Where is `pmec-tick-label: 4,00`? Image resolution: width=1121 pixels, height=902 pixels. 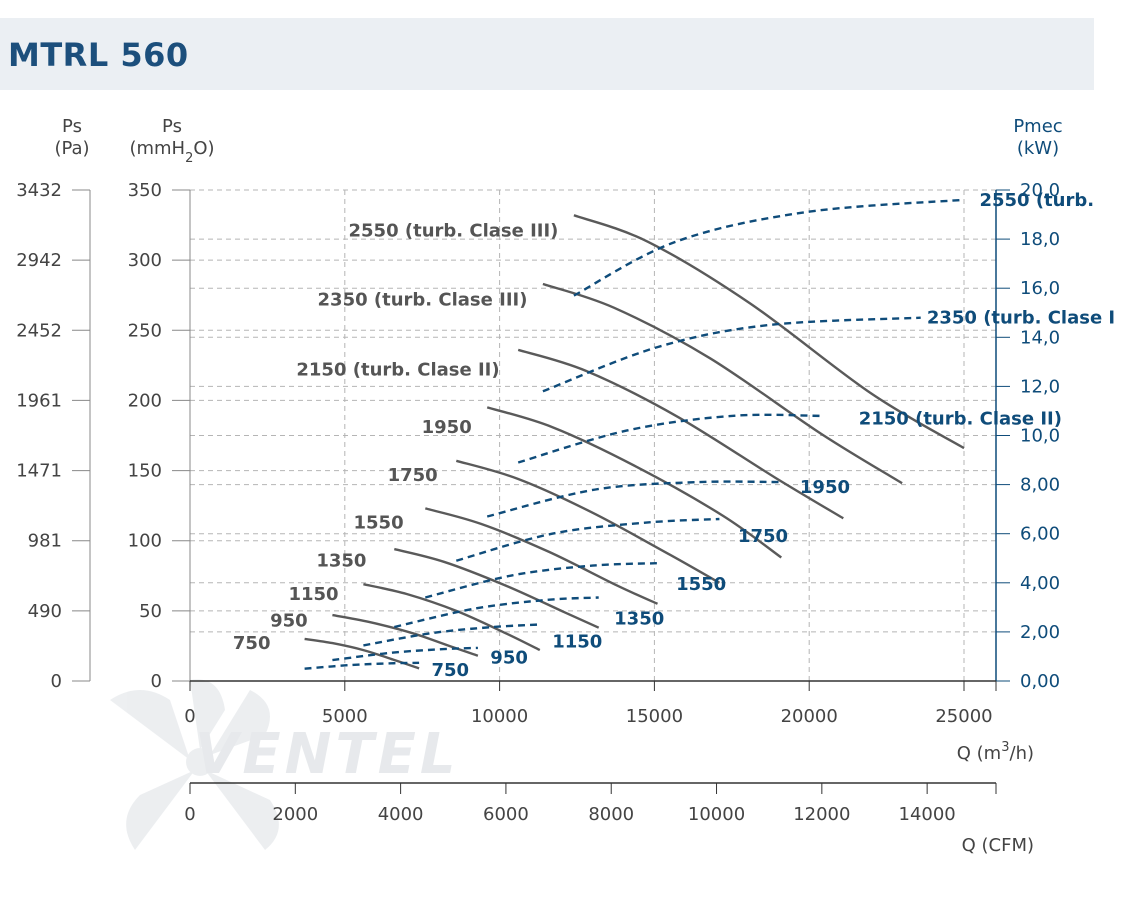 pmec-tick-label: 4,00 is located at coordinates (1040, 583).